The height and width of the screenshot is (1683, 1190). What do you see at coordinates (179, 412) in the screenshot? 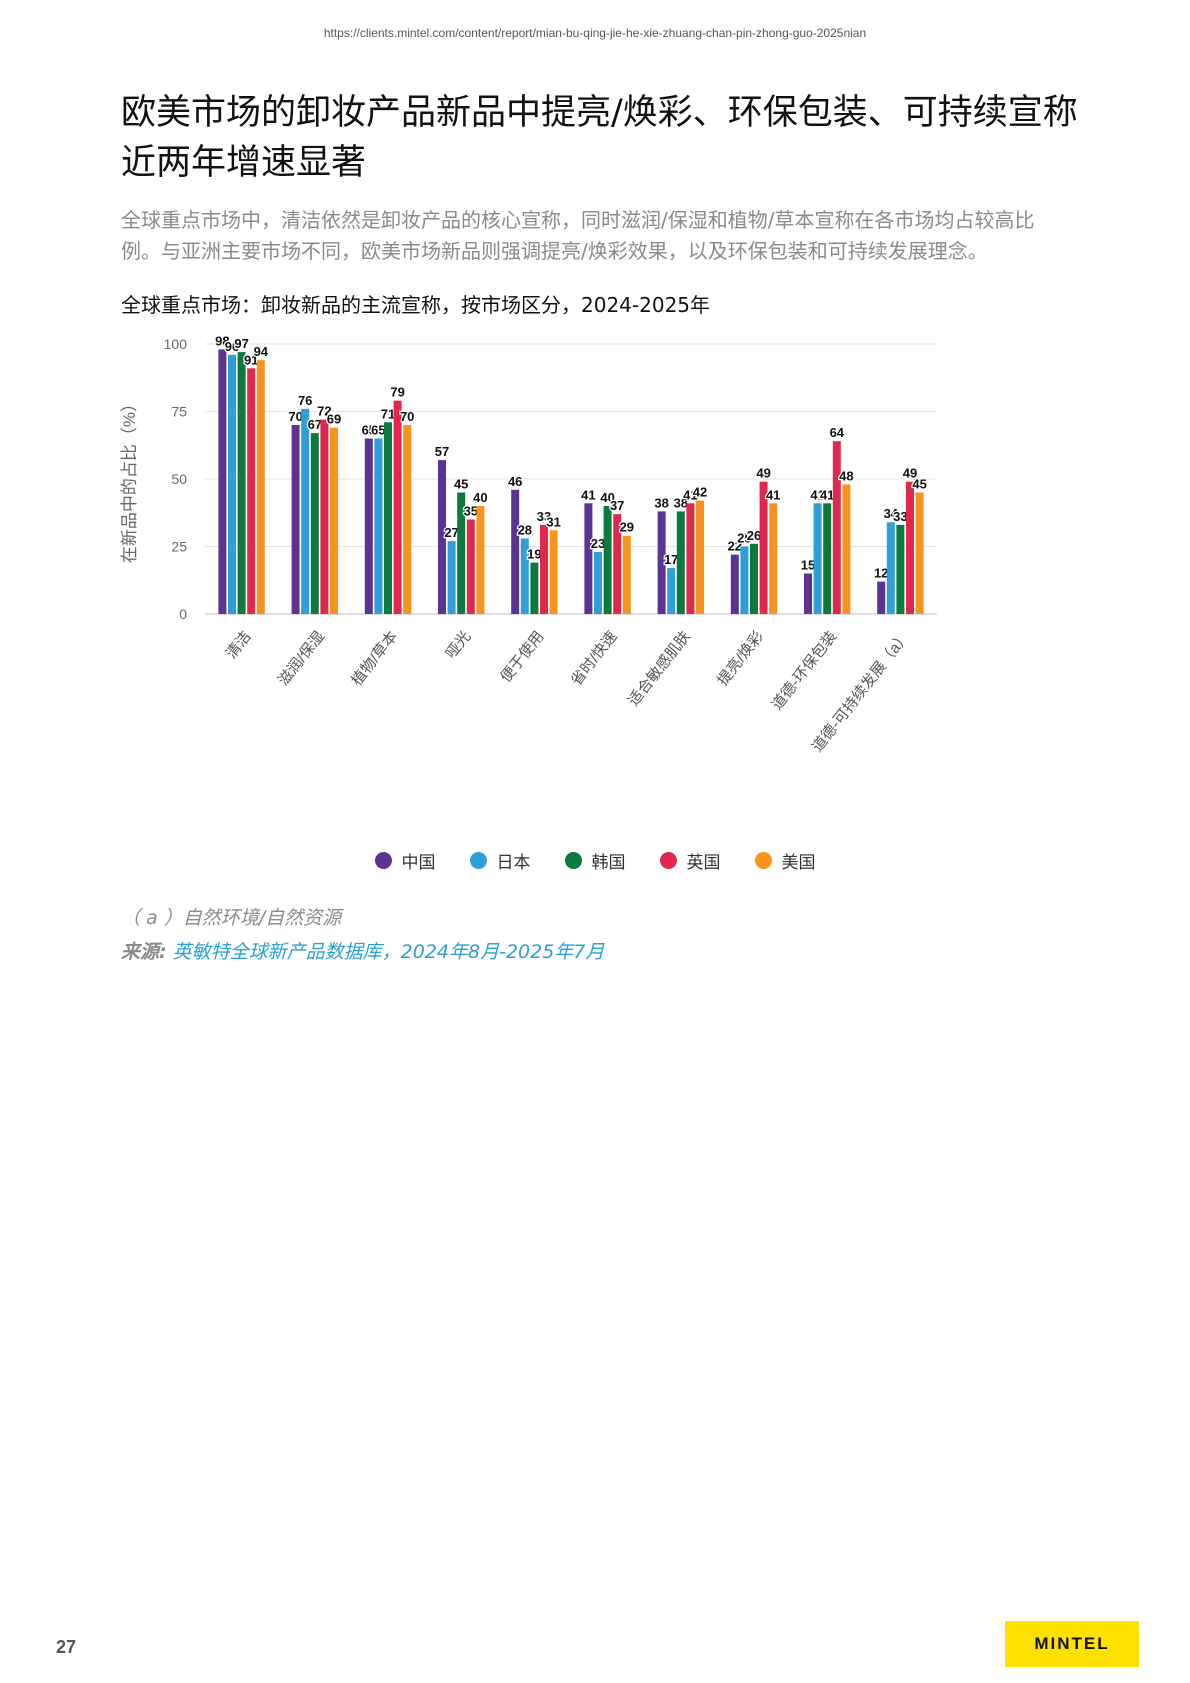
I see `y-tick-label: 75` at bounding box center [179, 412].